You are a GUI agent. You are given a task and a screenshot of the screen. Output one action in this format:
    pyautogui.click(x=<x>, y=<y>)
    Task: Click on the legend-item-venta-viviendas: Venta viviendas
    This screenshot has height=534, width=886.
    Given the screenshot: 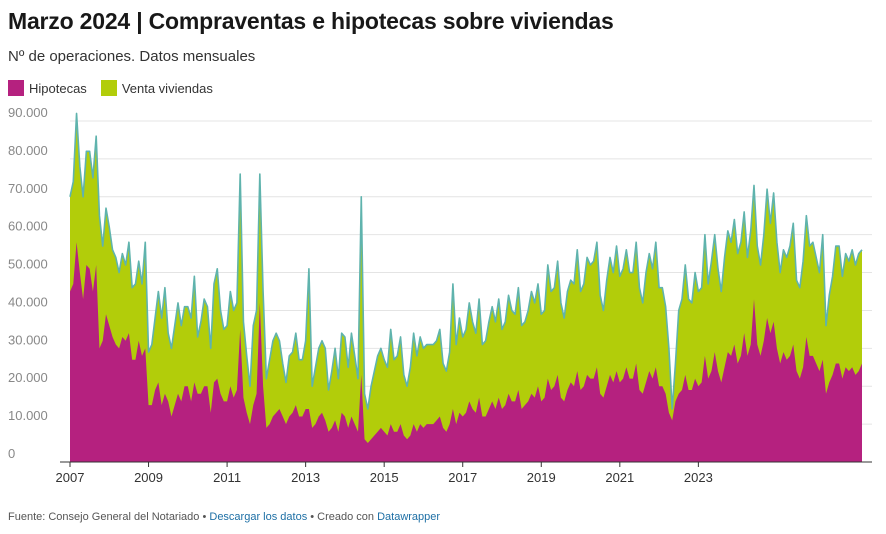 What is the action you would take?
    pyautogui.click(x=156, y=88)
    